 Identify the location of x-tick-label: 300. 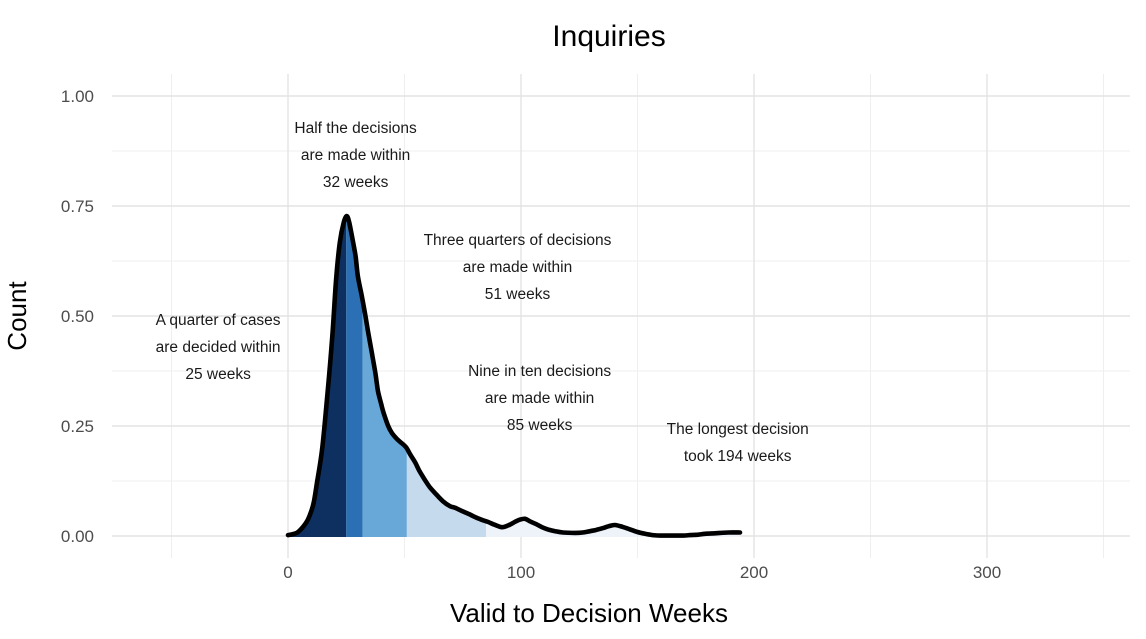
(987, 572).